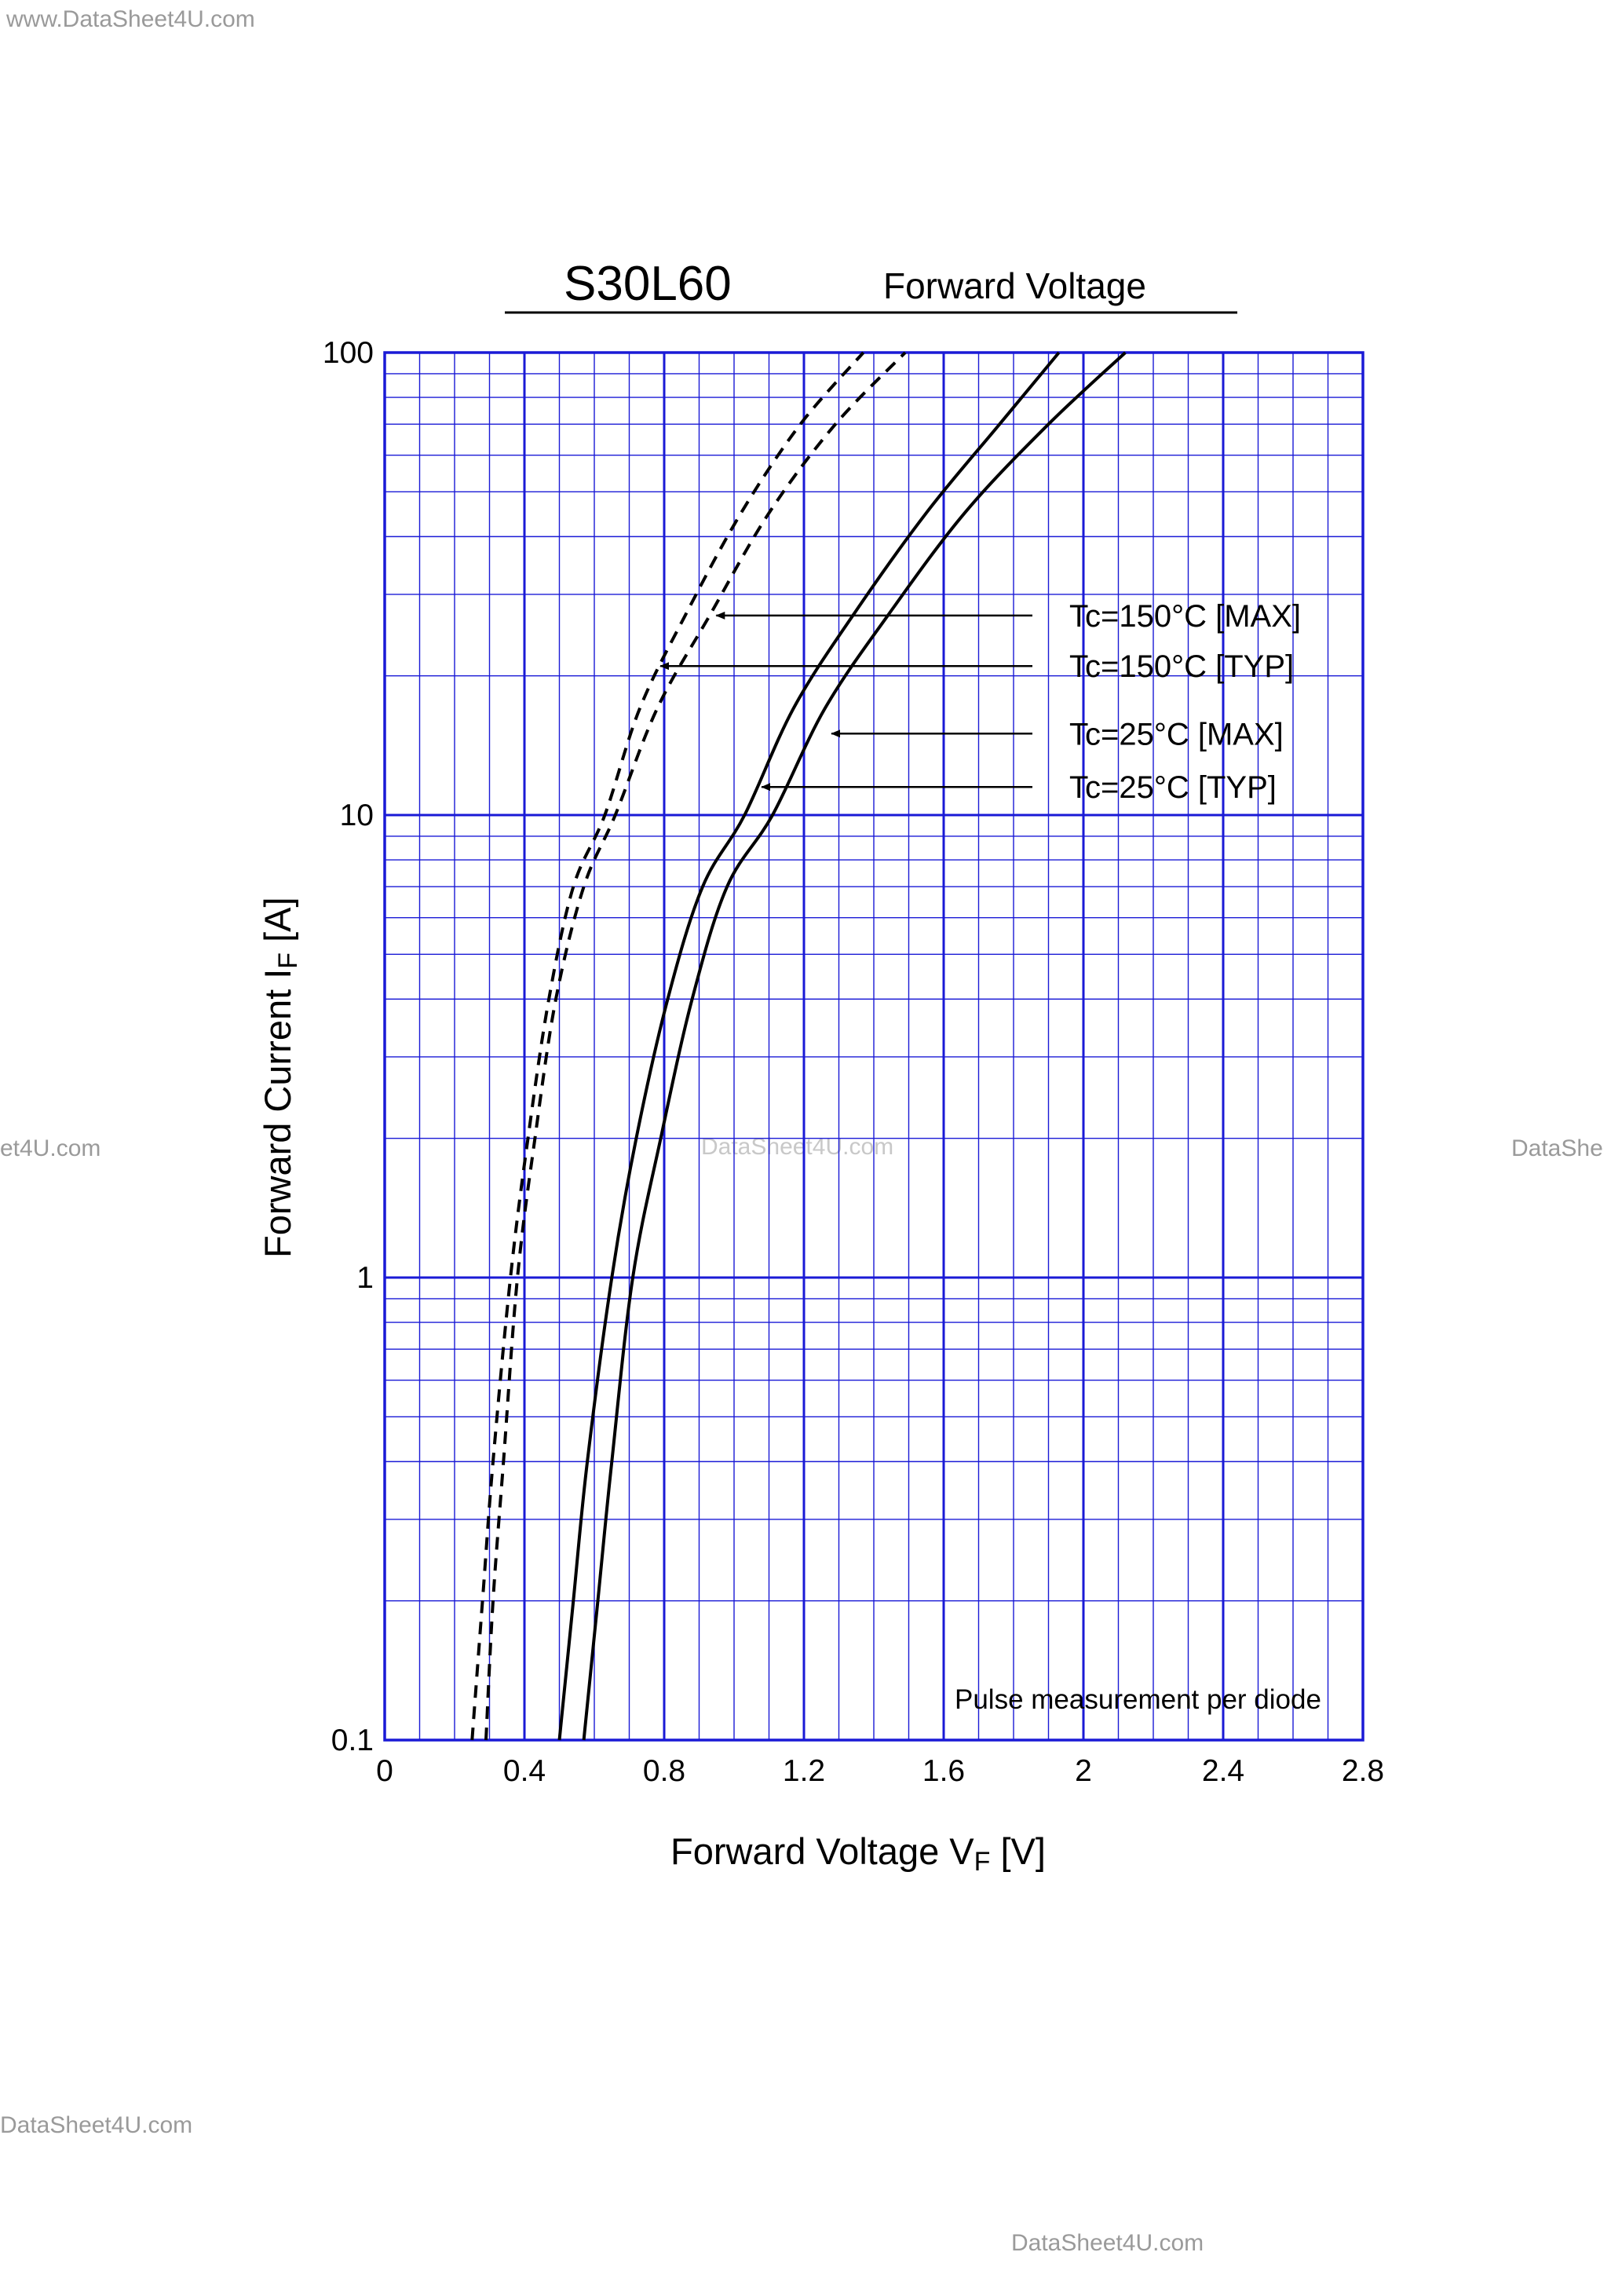 This screenshot has width=1622, height=2296. What do you see at coordinates (1557, 1148) in the screenshot?
I see `watermark-mid-right: DataShe` at bounding box center [1557, 1148].